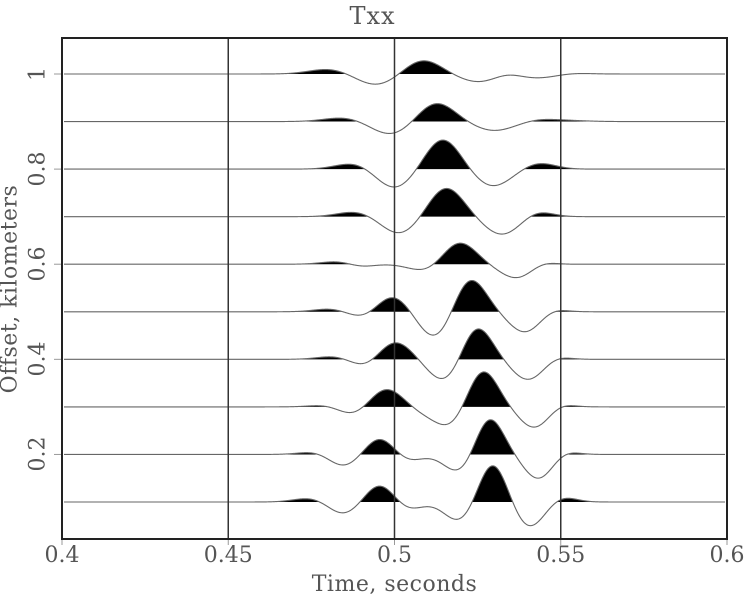  I want to click on x-tick-label: 0.55, so click(561, 555).